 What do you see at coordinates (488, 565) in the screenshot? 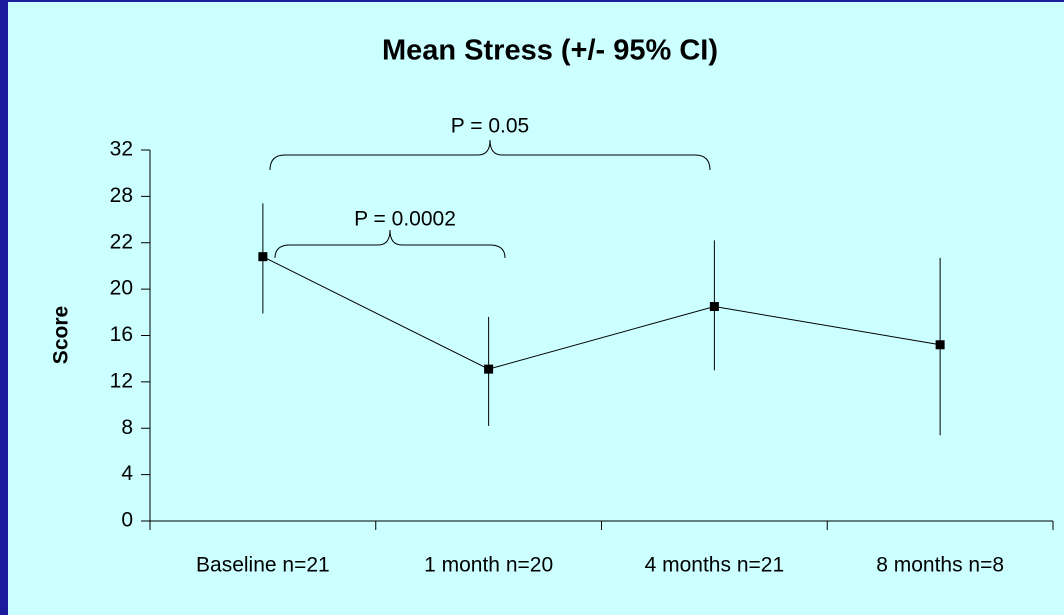
I see `x-tick-label: 1 month n=20` at bounding box center [488, 565].